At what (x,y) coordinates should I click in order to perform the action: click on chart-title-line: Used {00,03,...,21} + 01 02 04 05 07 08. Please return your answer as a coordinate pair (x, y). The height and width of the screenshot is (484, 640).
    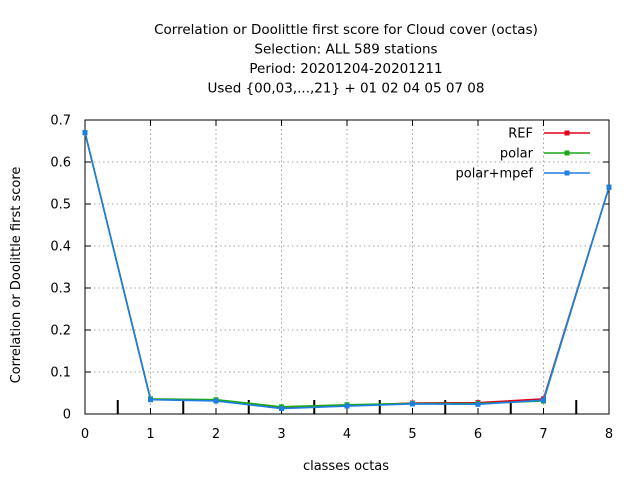
    Looking at the image, I should click on (346, 89).